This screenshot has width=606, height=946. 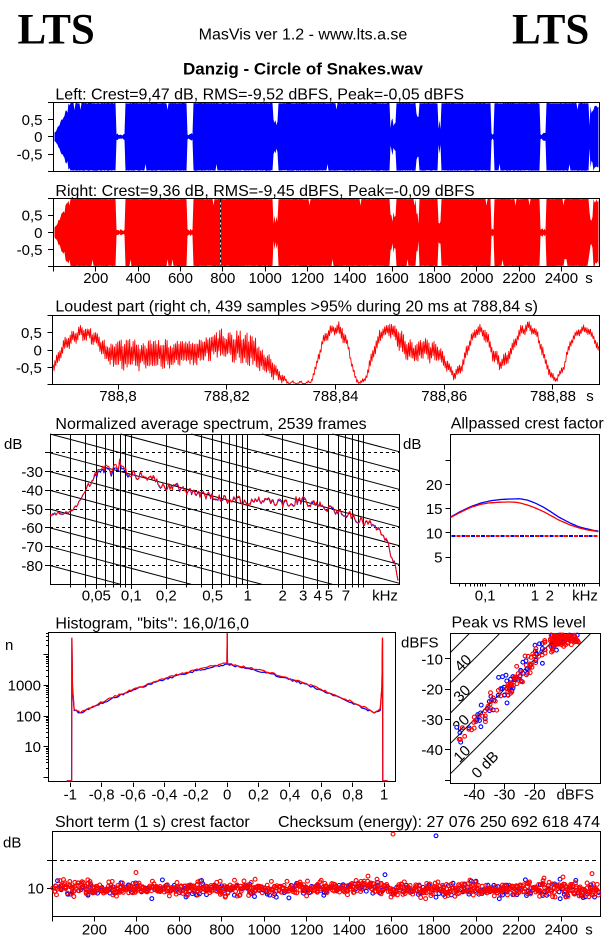 I want to click on svg-text: -70, so click(x=32, y=547).